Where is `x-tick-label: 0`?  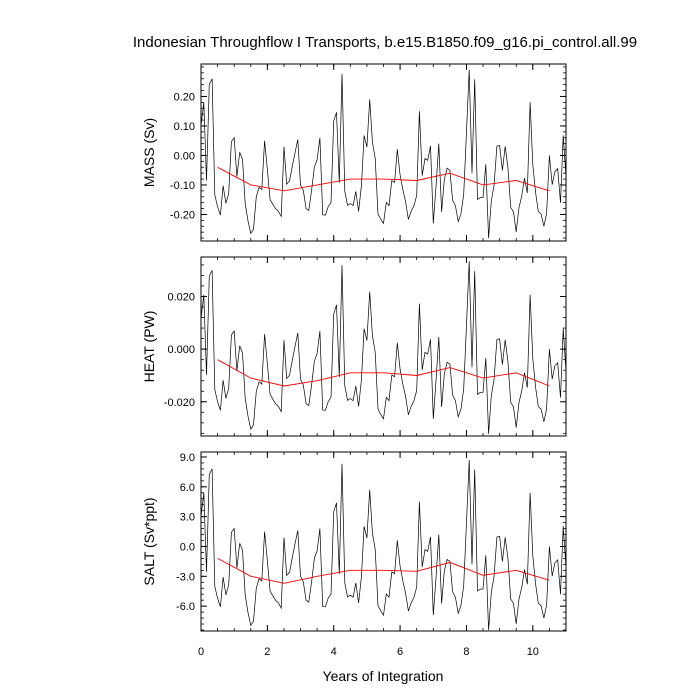 x-tick-label: 0 is located at coordinates (201, 652).